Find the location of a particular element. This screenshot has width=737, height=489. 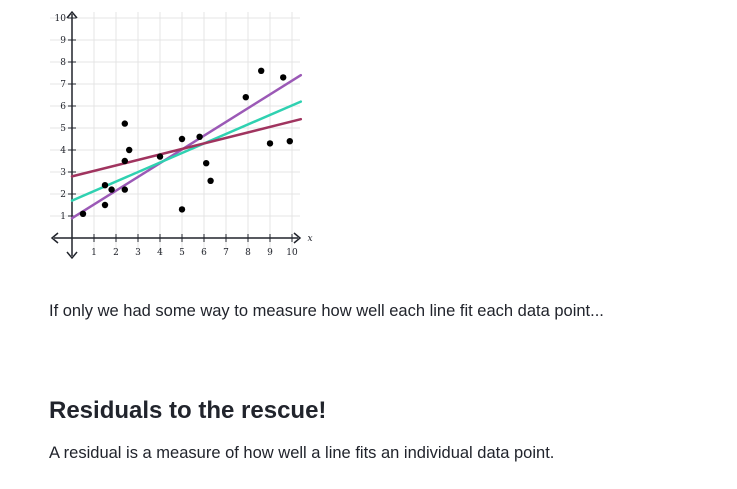

x-tick-label: 6 is located at coordinates (204, 253).